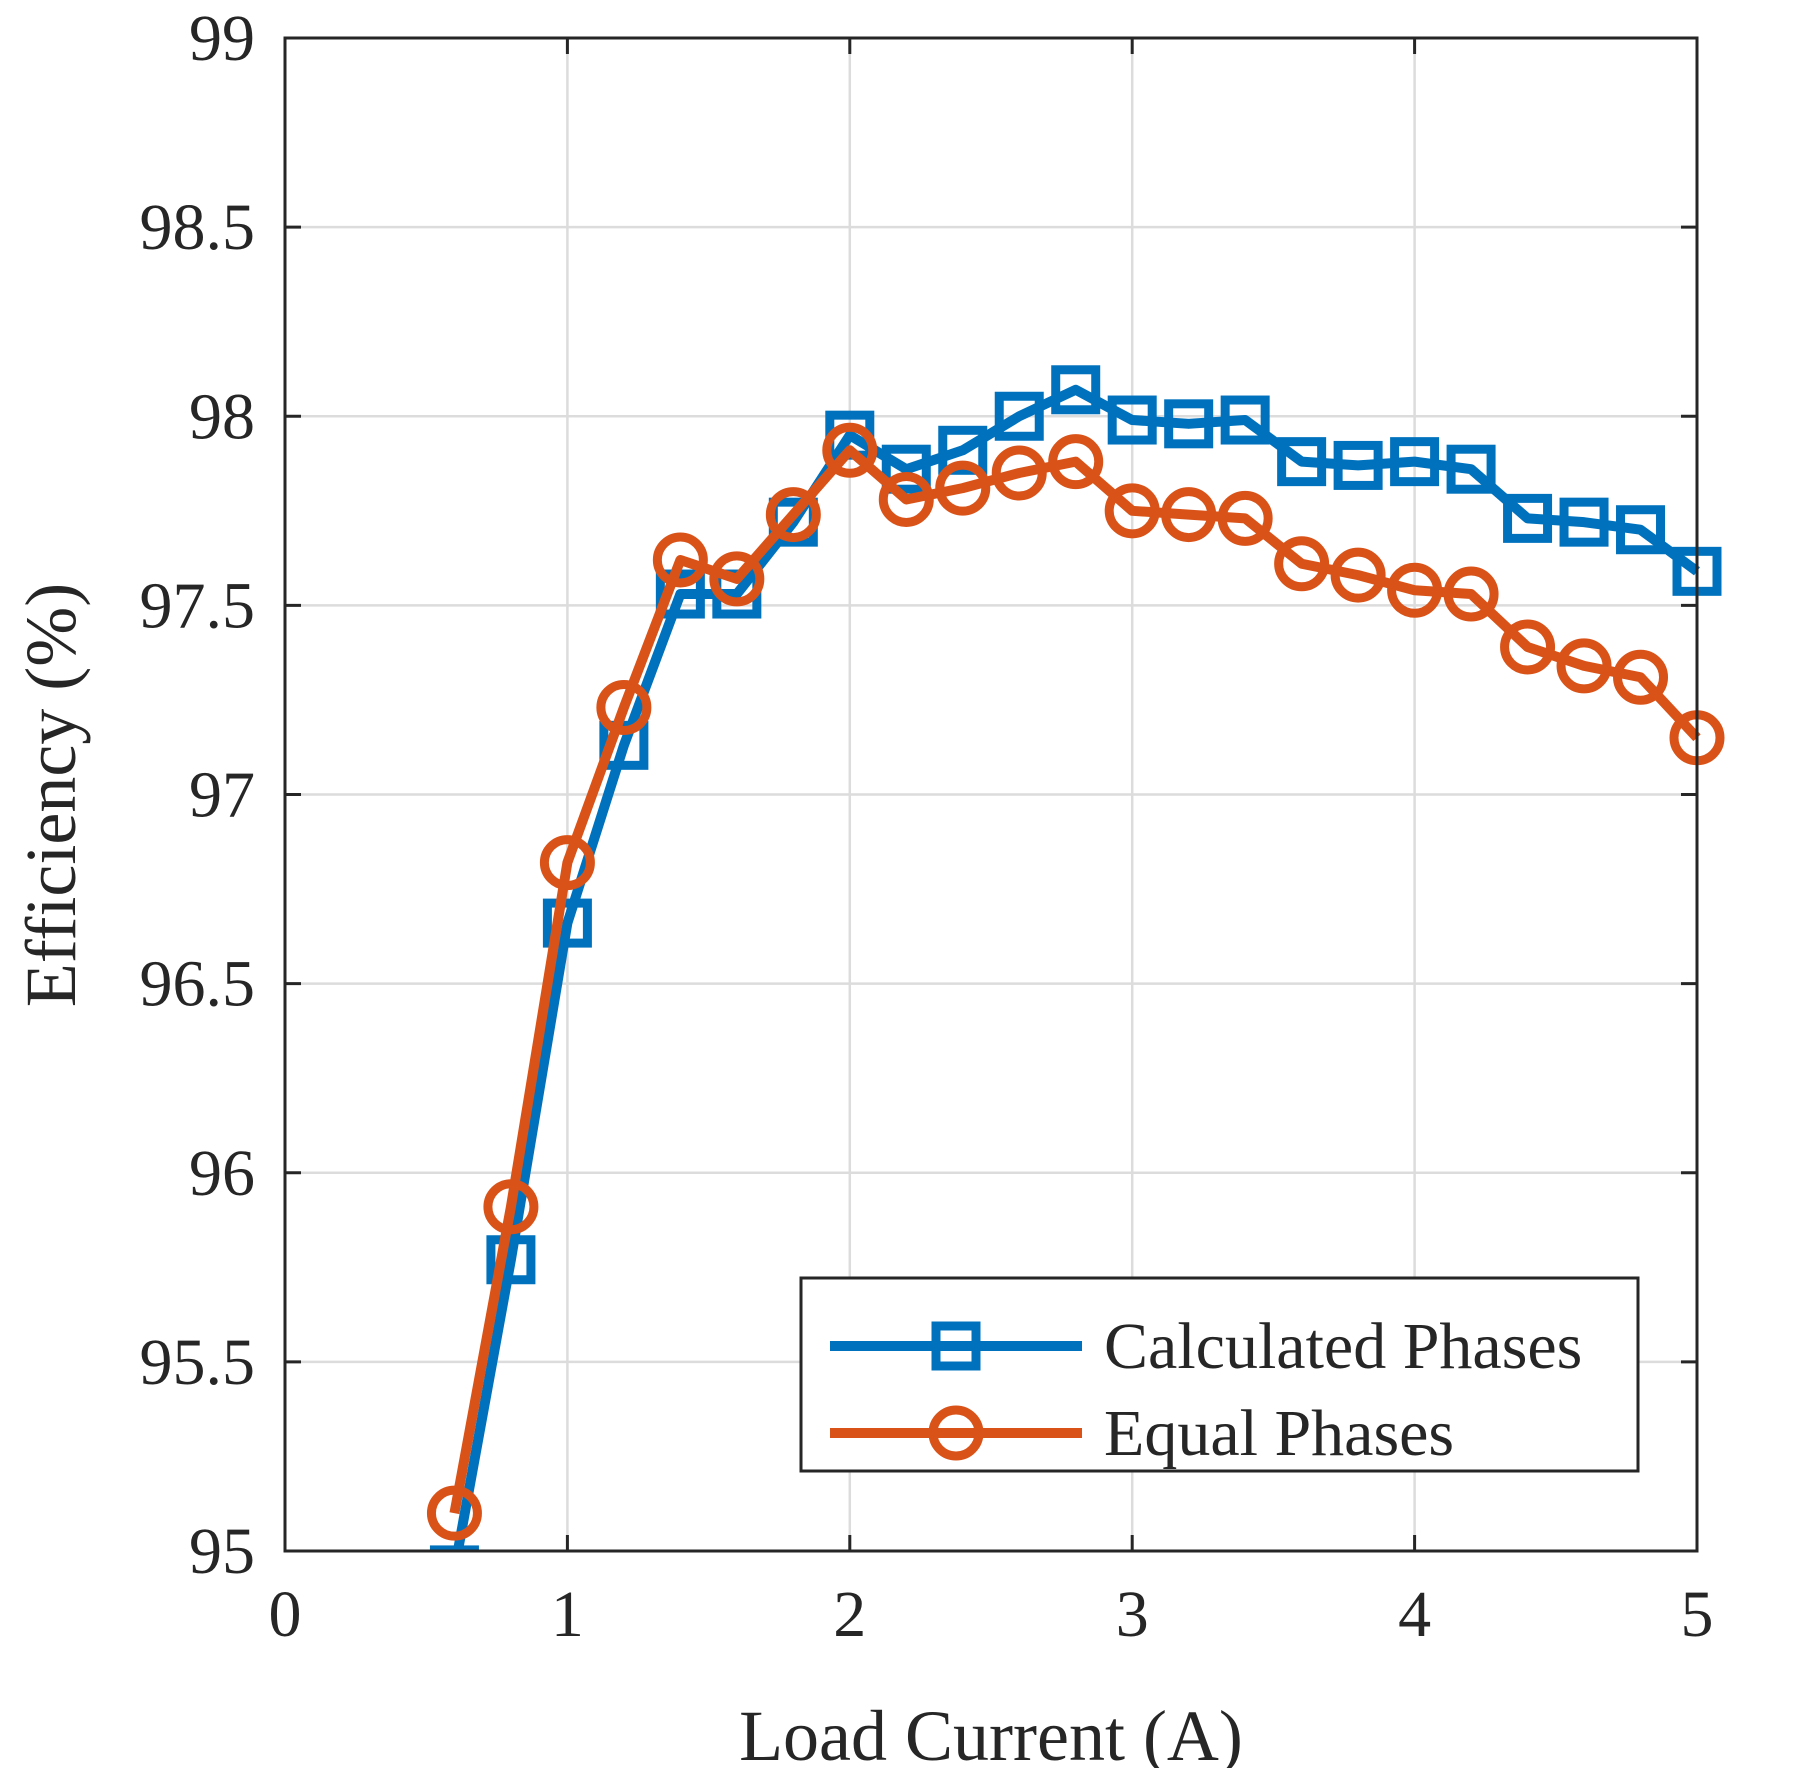  I want to click on y-tick-label: 97, so click(222, 795).